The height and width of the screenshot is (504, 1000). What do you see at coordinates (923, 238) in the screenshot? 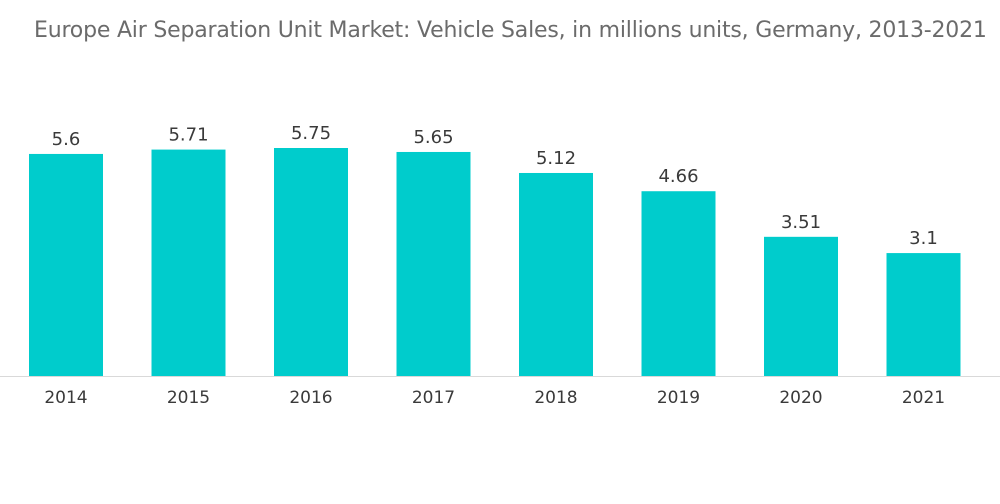
I see `value-label-2021: 3.1` at bounding box center [923, 238].